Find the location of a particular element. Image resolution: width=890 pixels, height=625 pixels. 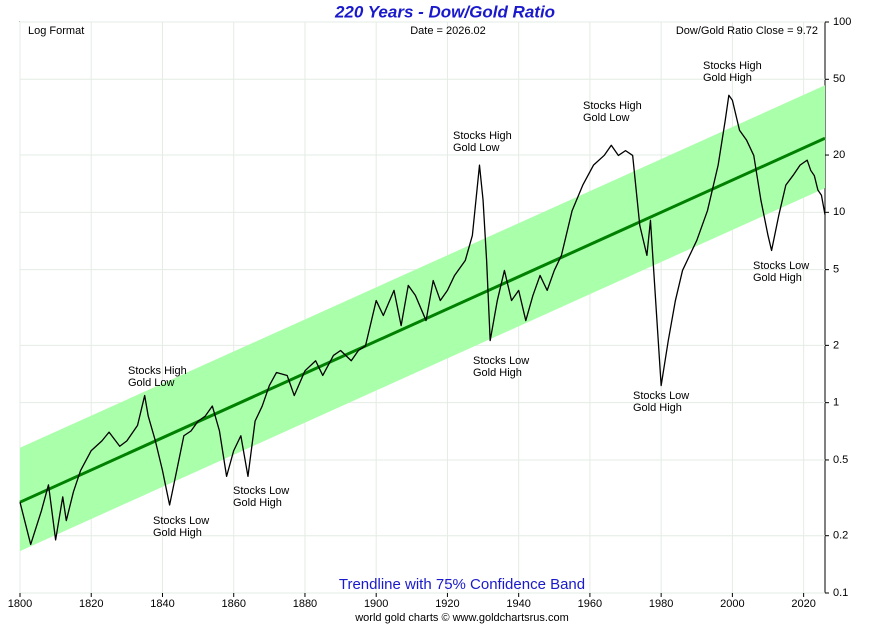

y-tick-label: 1 is located at coordinates (836, 403).